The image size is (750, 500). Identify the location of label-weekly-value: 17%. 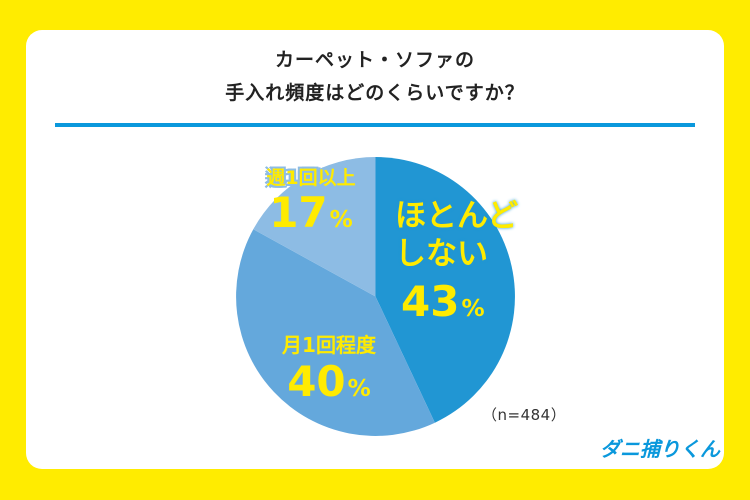
(311, 212).